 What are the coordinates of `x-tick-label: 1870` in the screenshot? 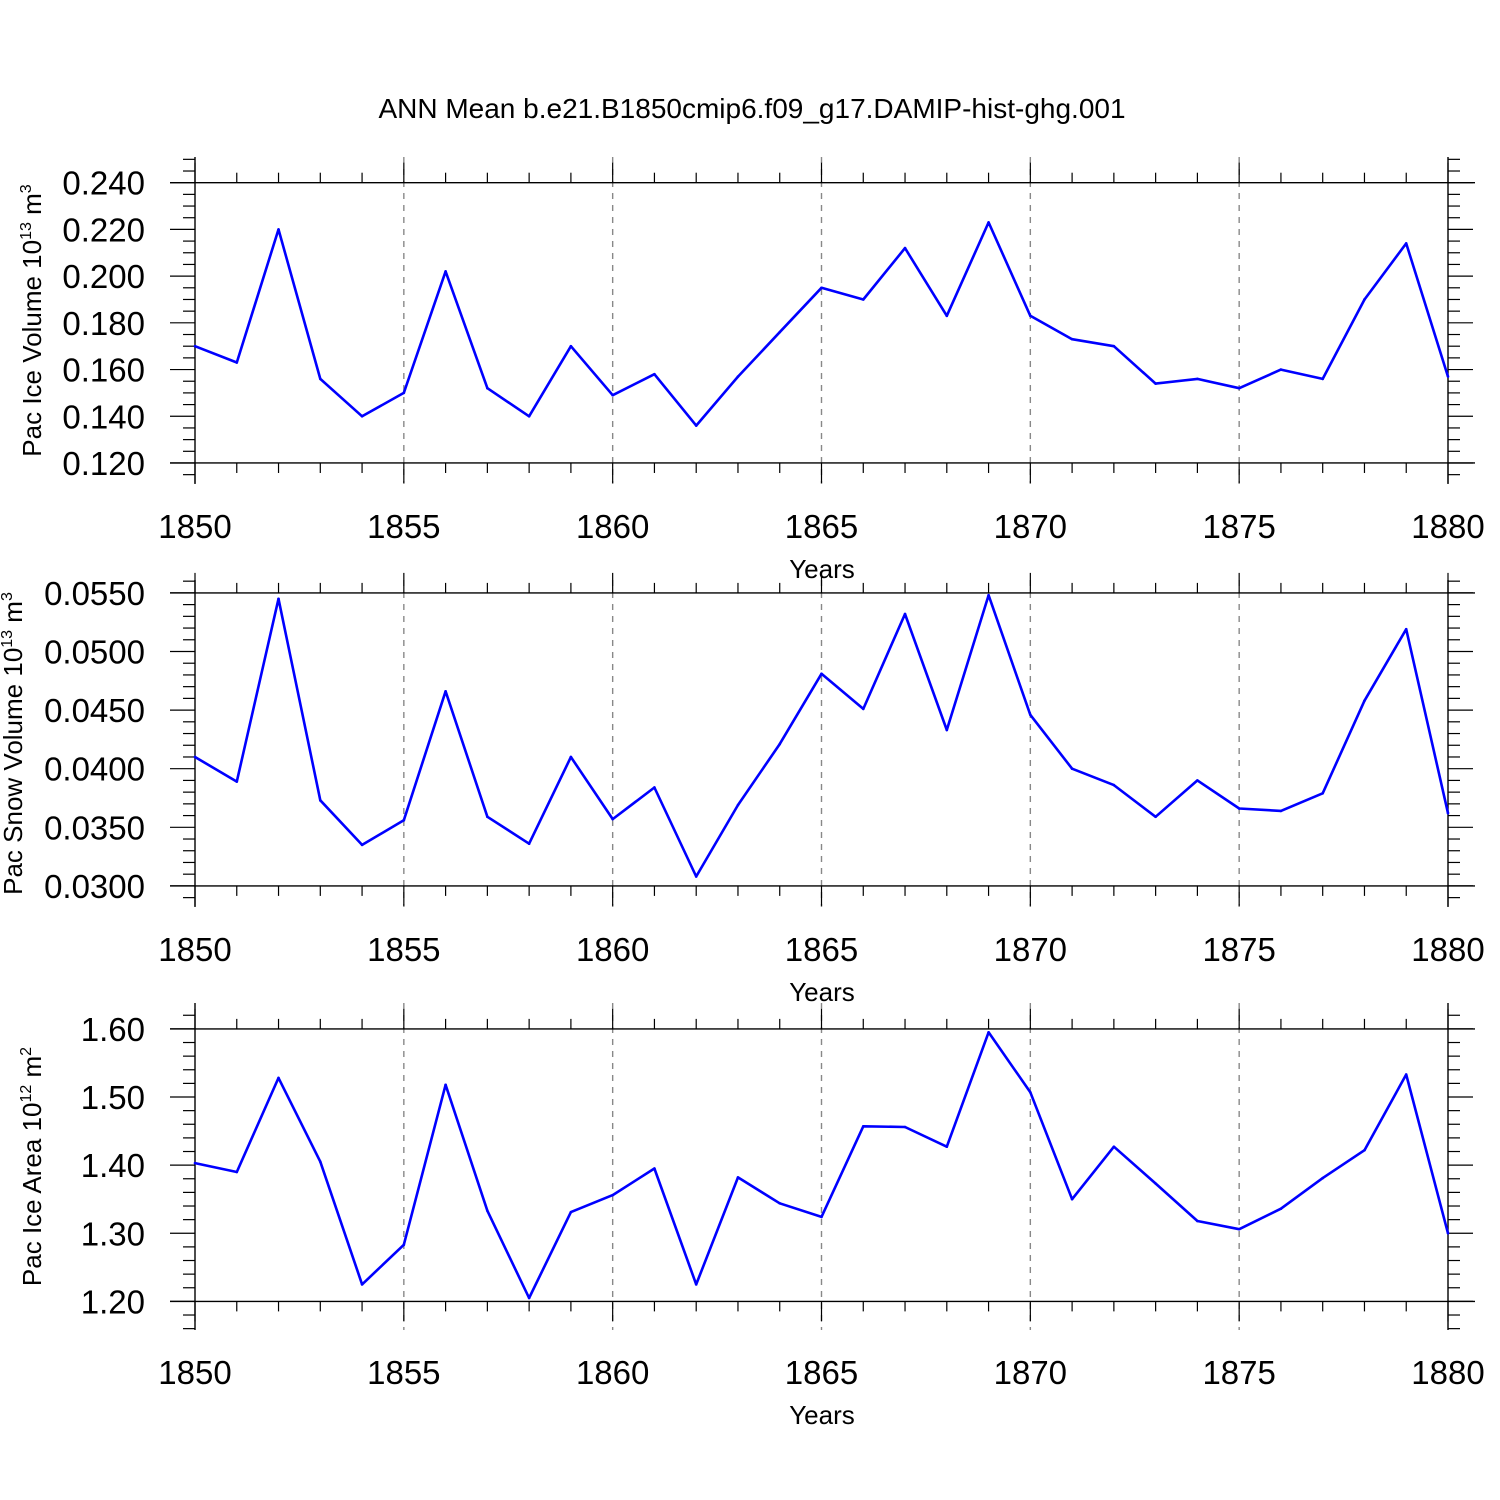 It's located at (1030, 1372).